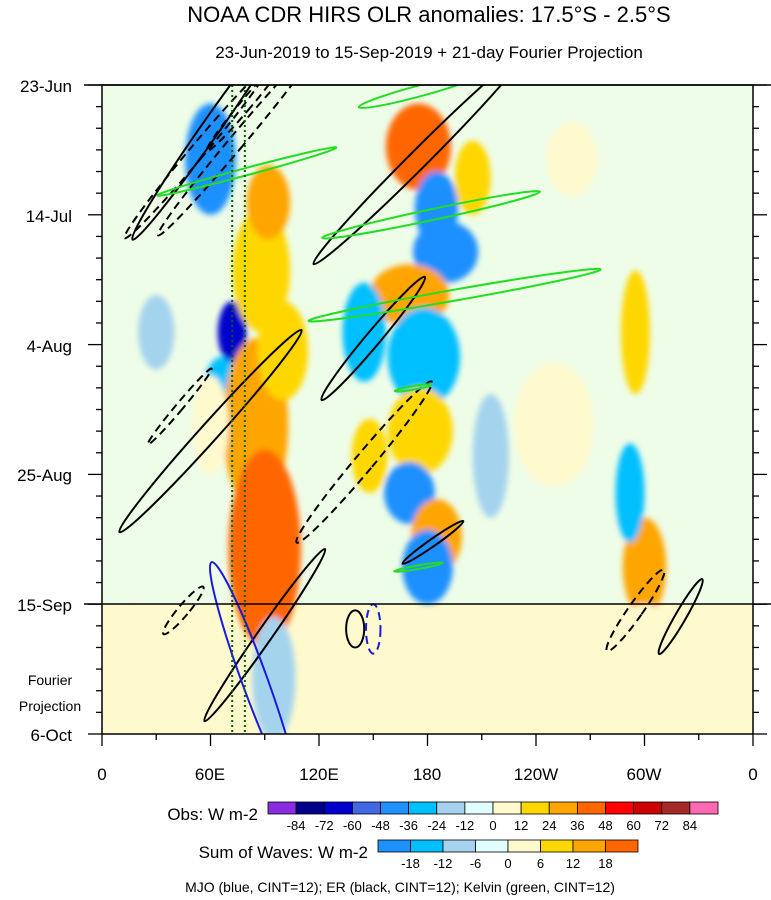 This screenshot has width=771, height=900. I want to click on obs-colorbar-tick: 48, so click(605, 825).